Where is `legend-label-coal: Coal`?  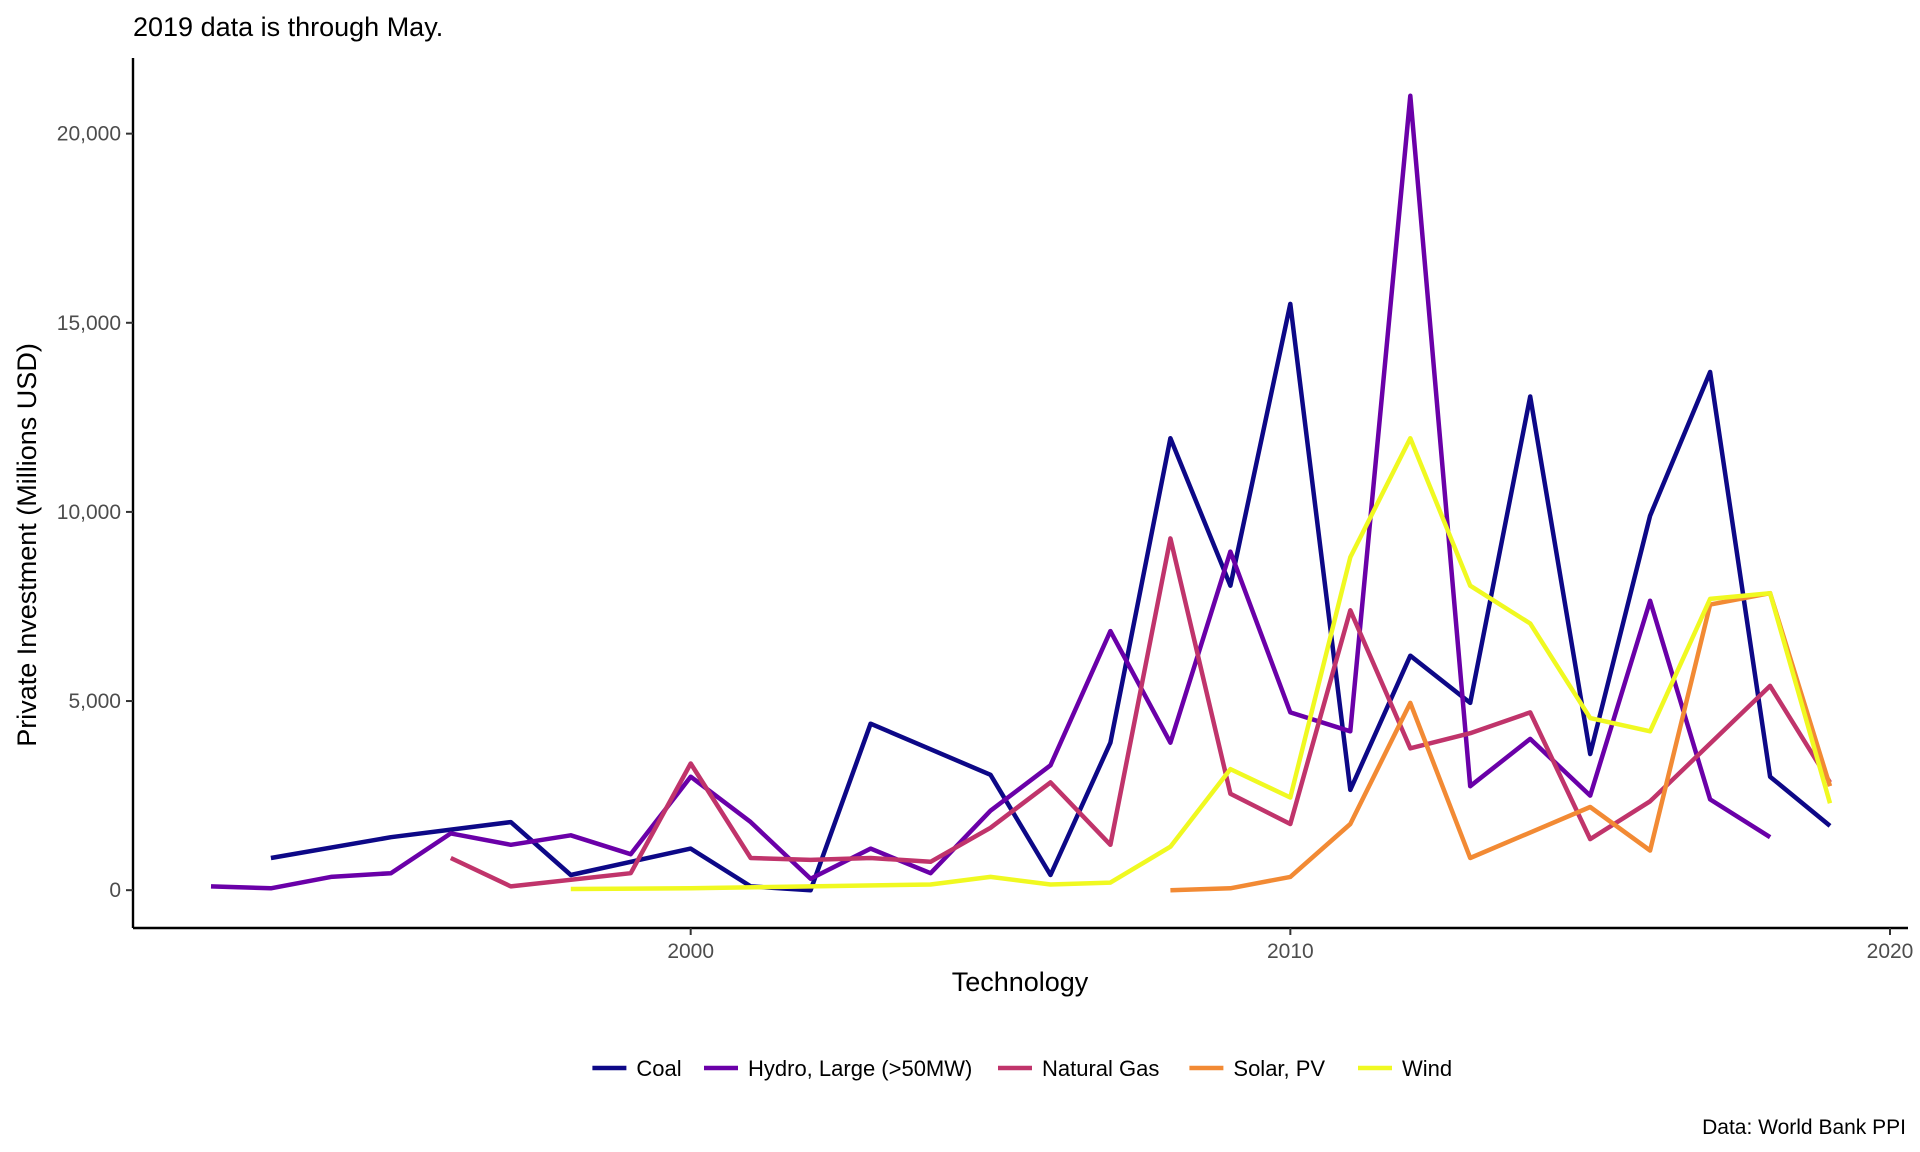
legend-label-coal: Coal is located at coordinates (658, 1068).